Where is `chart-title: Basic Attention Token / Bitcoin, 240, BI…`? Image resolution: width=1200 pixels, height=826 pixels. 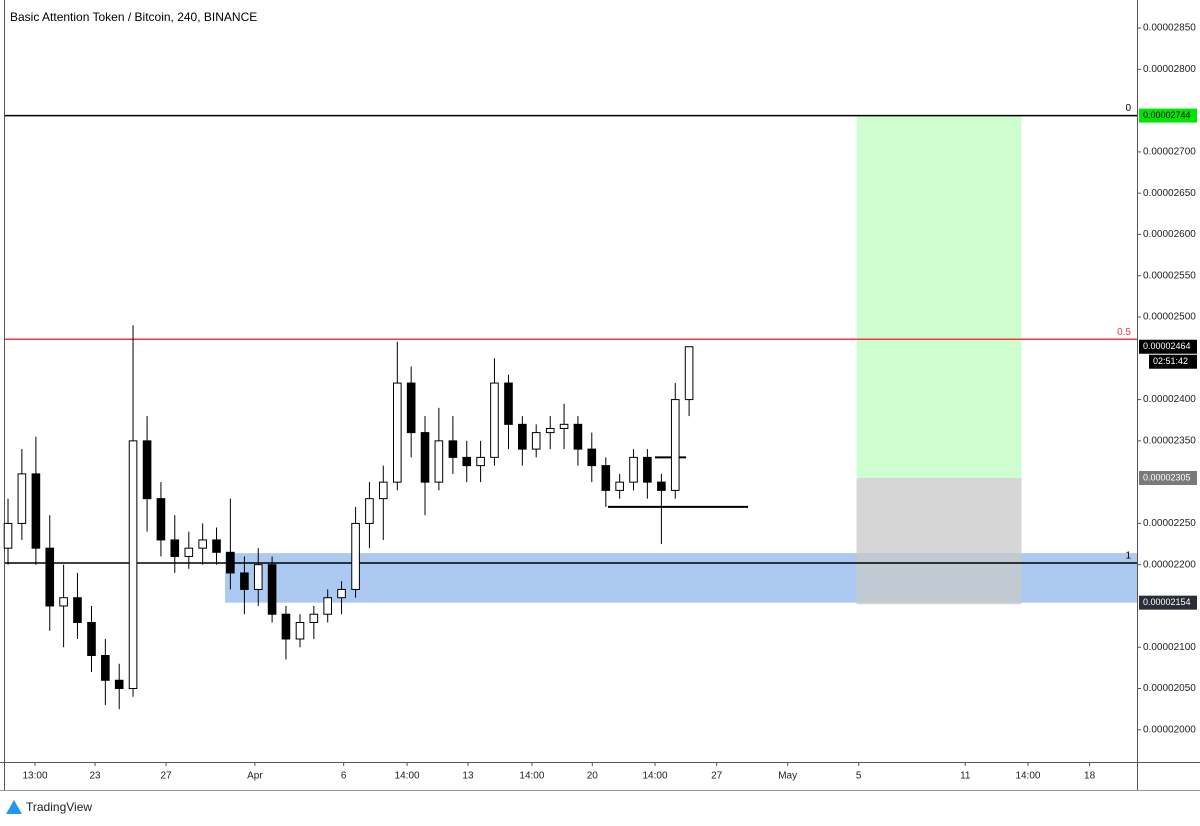 chart-title: Basic Attention Token / Bitcoin, 240, BI… is located at coordinates (133, 17).